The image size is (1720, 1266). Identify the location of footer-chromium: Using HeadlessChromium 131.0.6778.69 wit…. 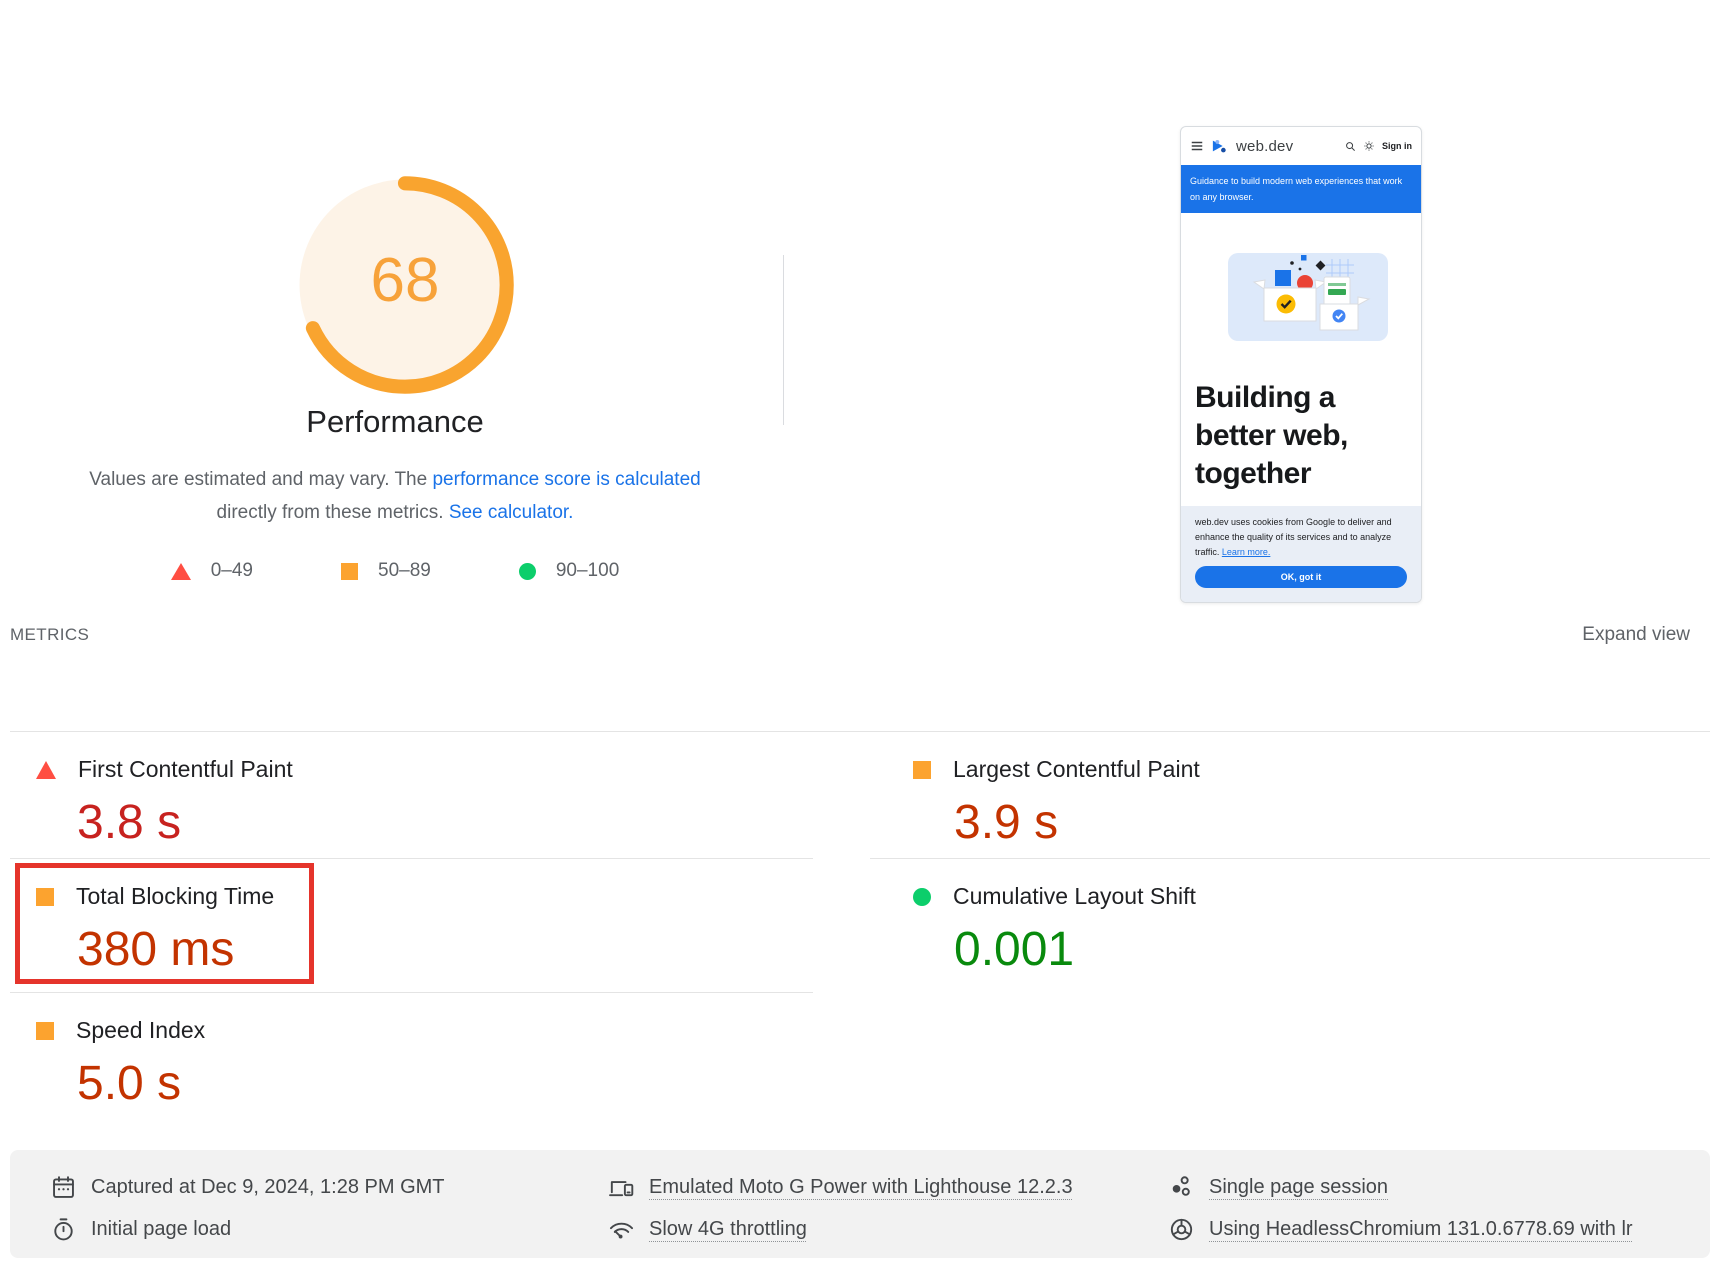
(1400, 1229).